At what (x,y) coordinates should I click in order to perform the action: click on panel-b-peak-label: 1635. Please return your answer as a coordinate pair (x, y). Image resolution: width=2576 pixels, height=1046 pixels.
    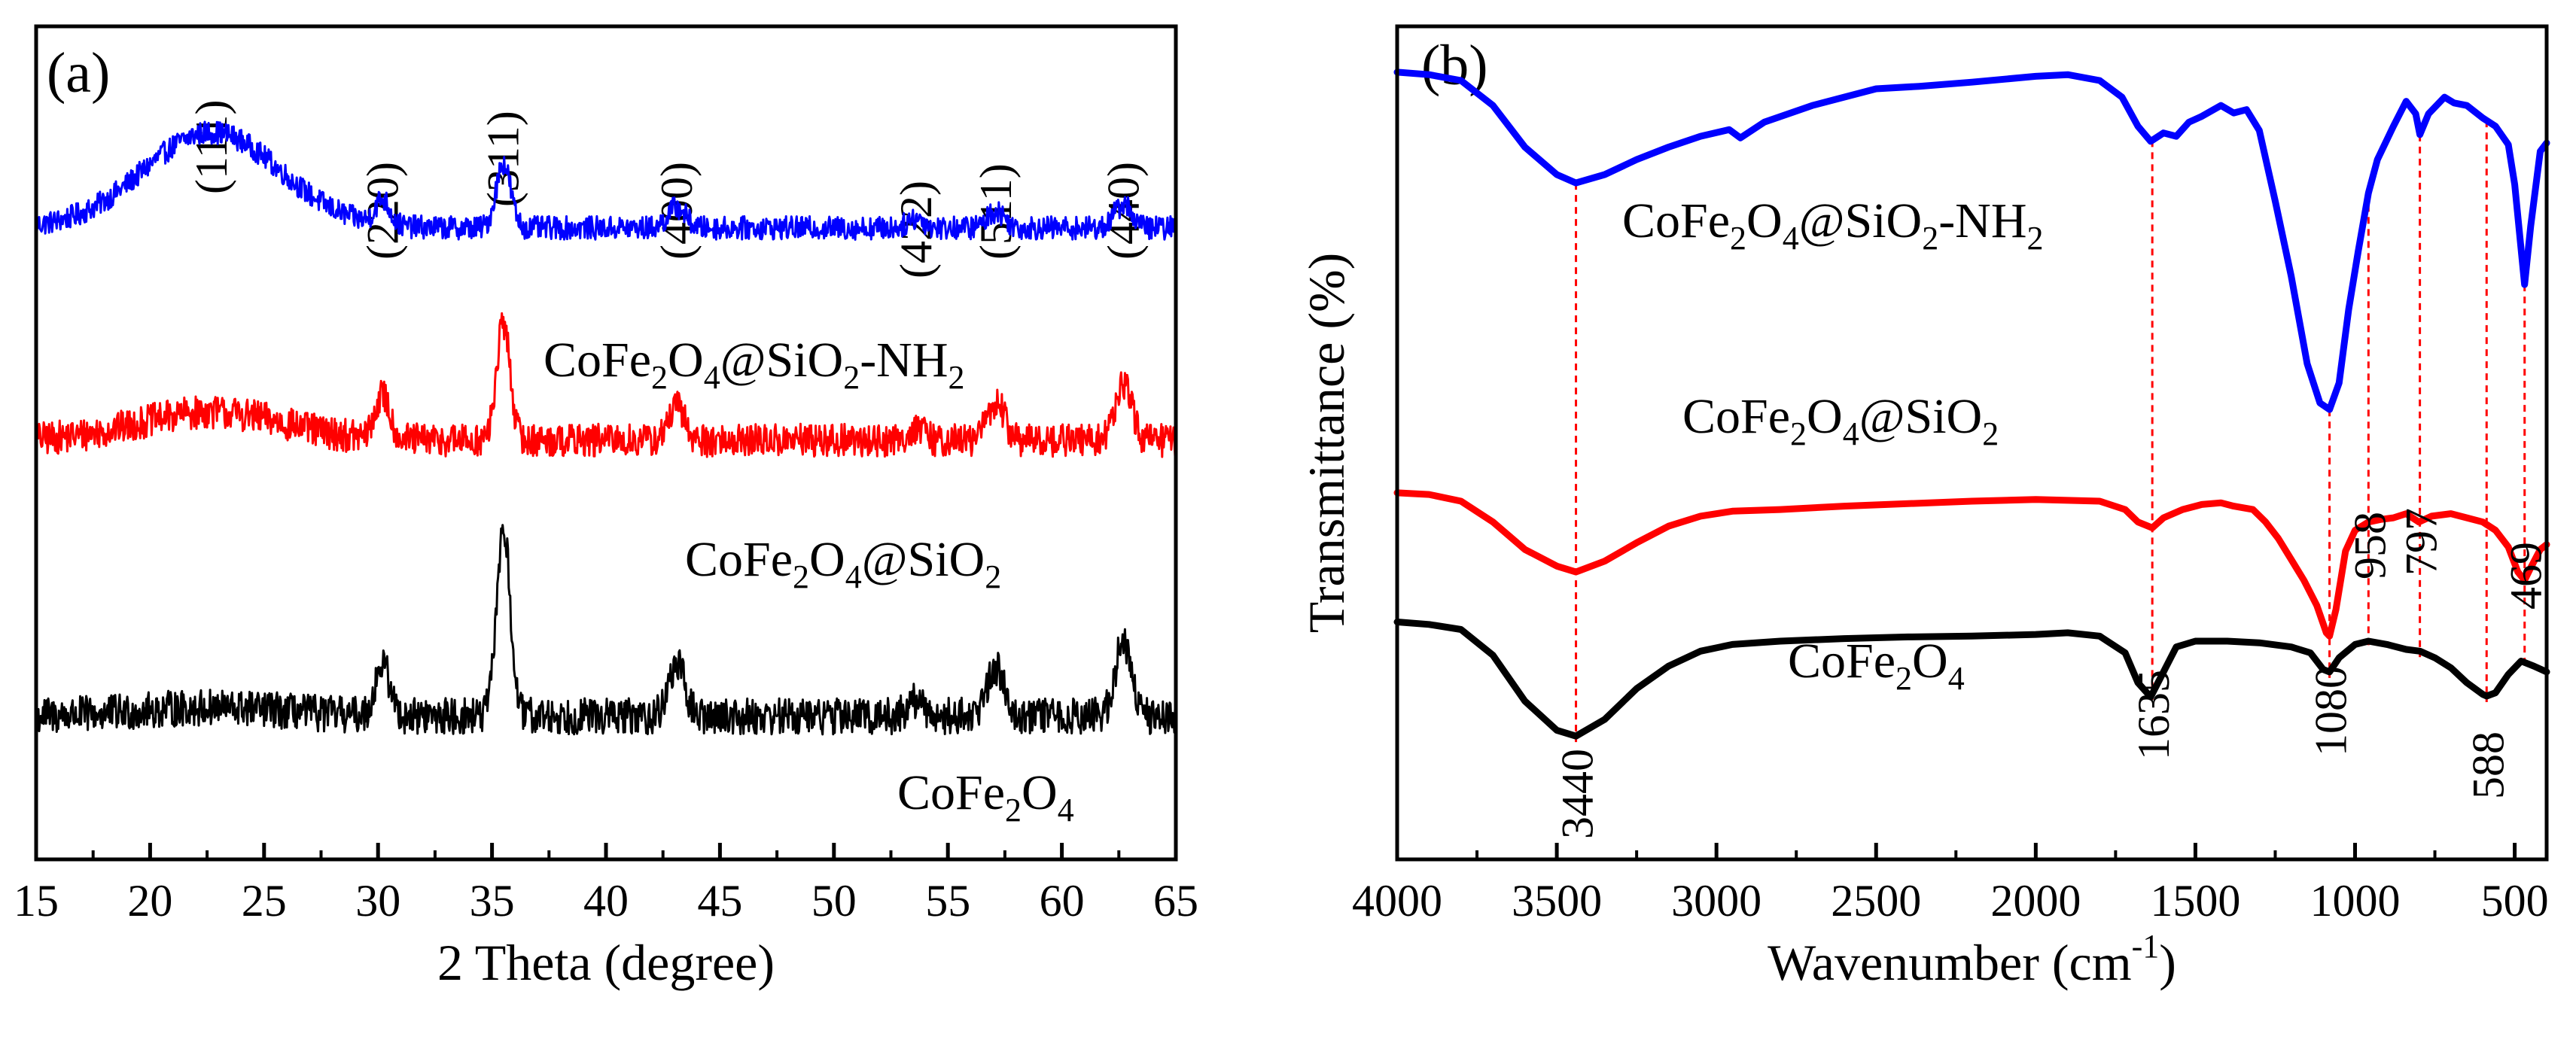
    Looking at the image, I should click on (2154, 715).